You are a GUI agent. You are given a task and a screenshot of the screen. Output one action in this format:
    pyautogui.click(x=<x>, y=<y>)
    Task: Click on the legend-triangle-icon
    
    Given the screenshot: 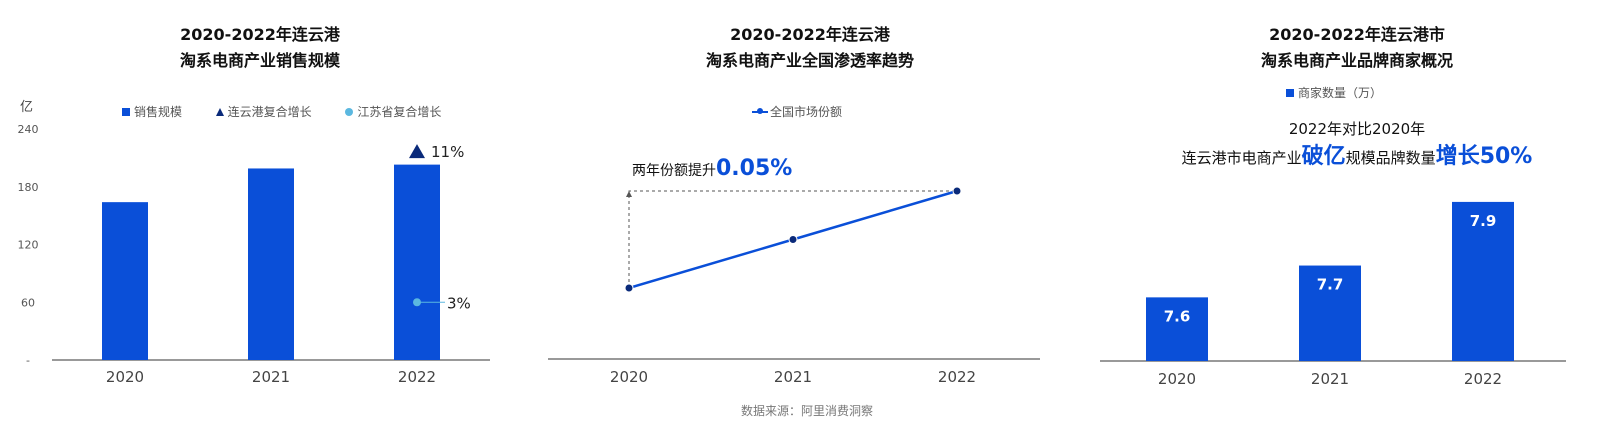 What is the action you would take?
    pyautogui.click(x=219, y=111)
    